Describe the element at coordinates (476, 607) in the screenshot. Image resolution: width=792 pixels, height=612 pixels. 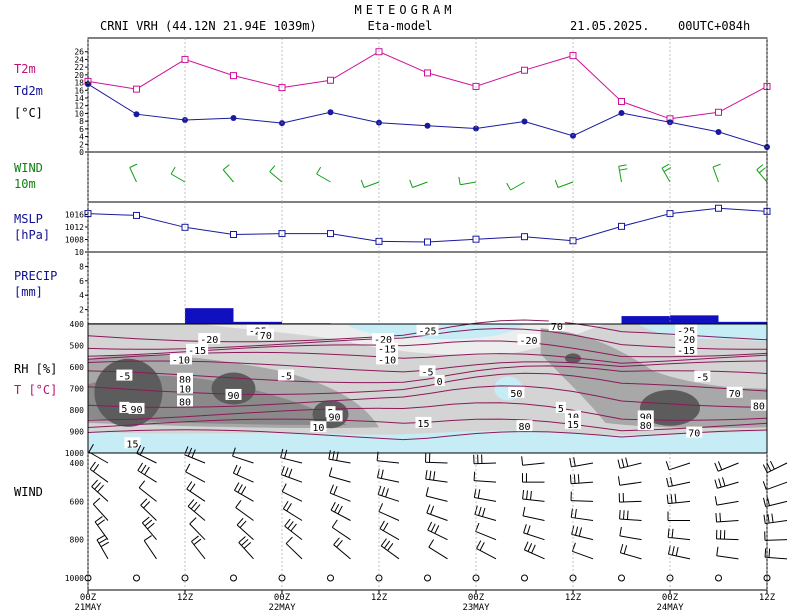
I see `day-label: 23MAY` at that location.